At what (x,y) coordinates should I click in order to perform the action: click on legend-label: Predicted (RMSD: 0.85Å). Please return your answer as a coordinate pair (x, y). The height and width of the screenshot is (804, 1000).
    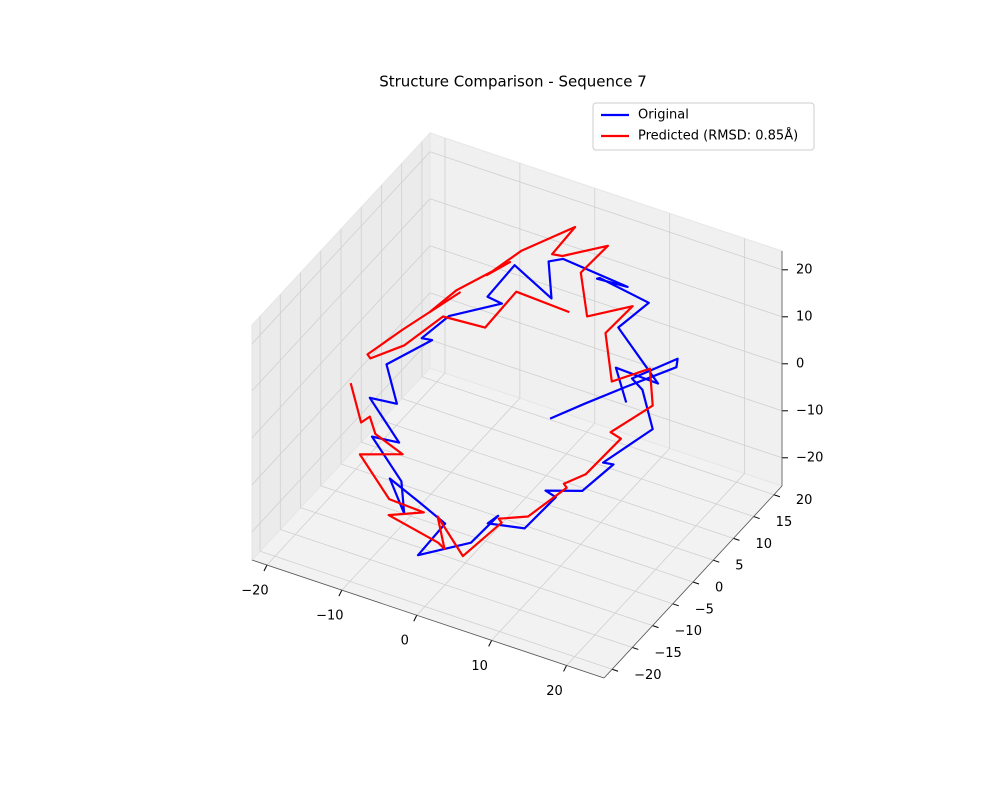
    Looking at the image, I should click on (718, 136).